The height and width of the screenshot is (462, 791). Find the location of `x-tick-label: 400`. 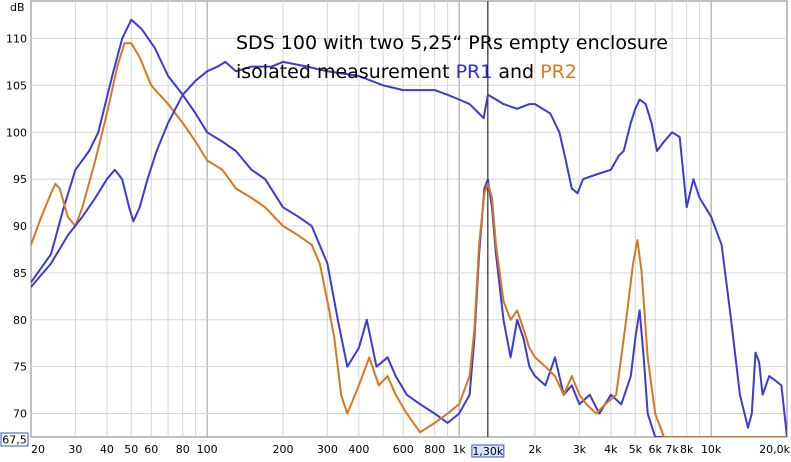

x-tick-label: 400 is located at coordinates (358, 449).